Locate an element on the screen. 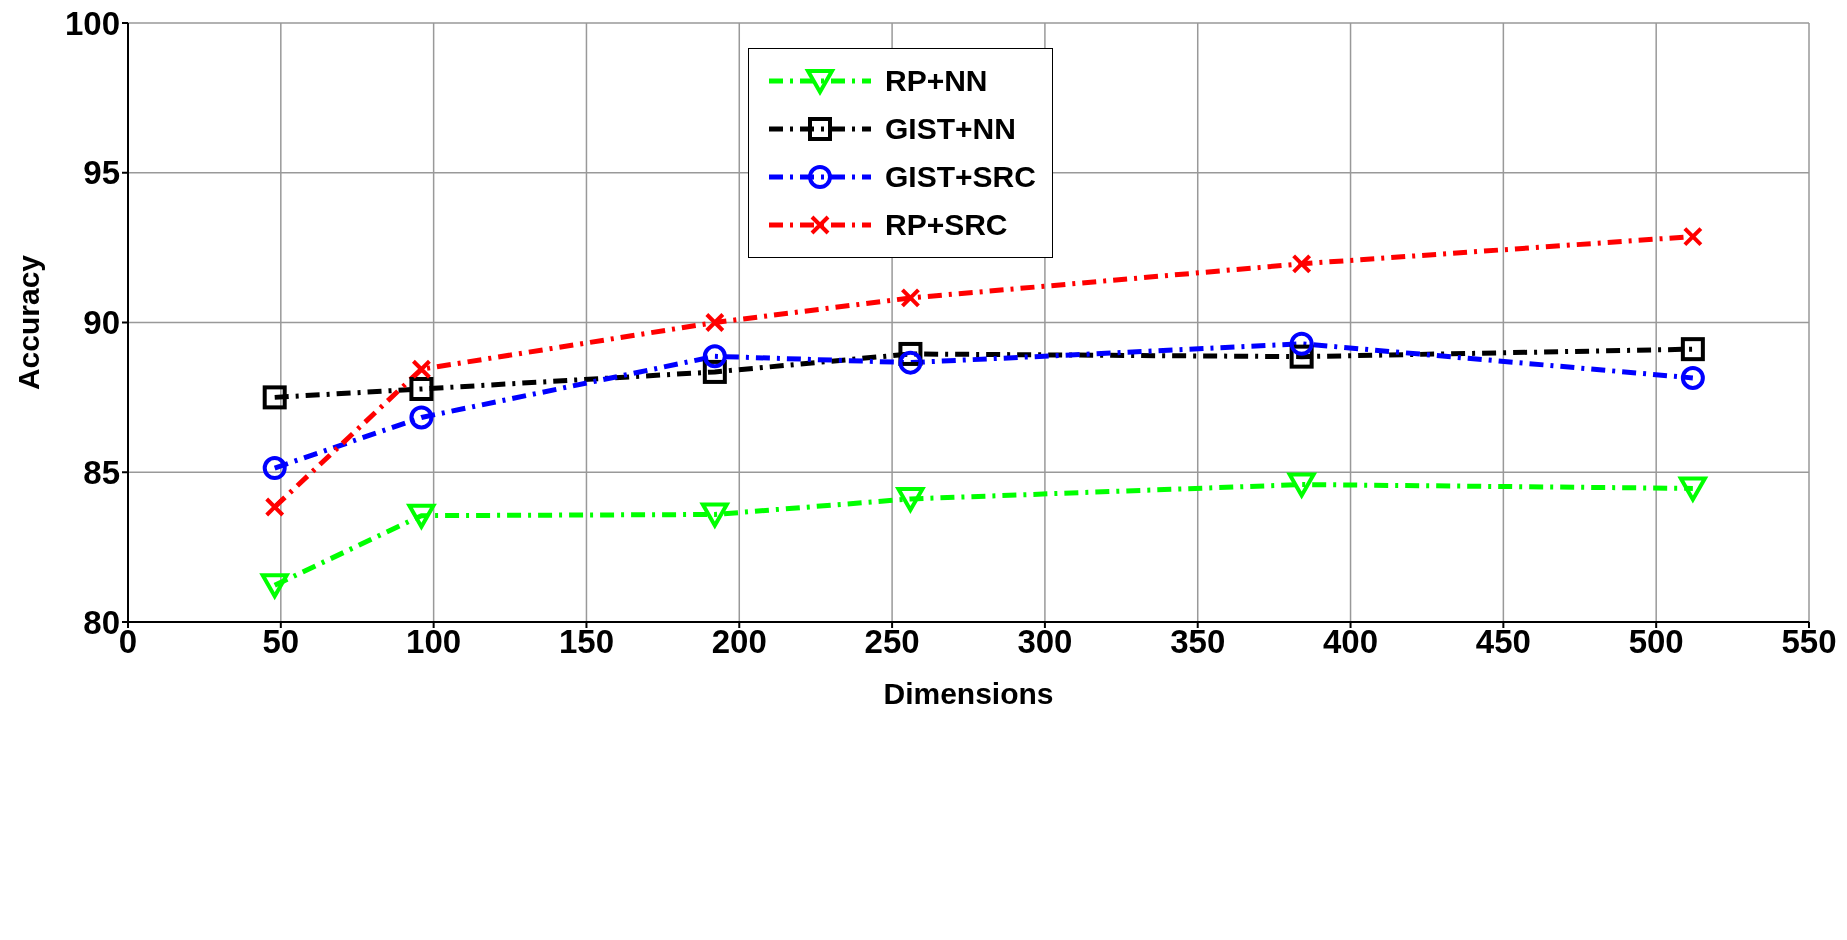  legend-label: RP+SRC is located at coordinates (946, 225).